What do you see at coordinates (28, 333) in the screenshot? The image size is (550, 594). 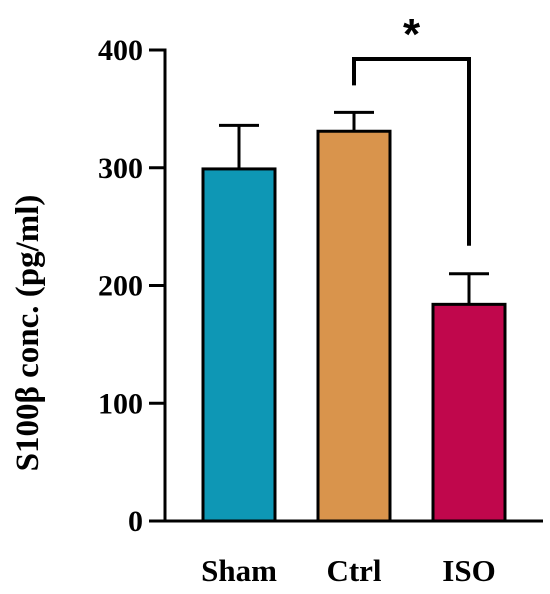 I see `y-axis-title: S100β conc. (pg/ml)` at bounding box center [28, 333].